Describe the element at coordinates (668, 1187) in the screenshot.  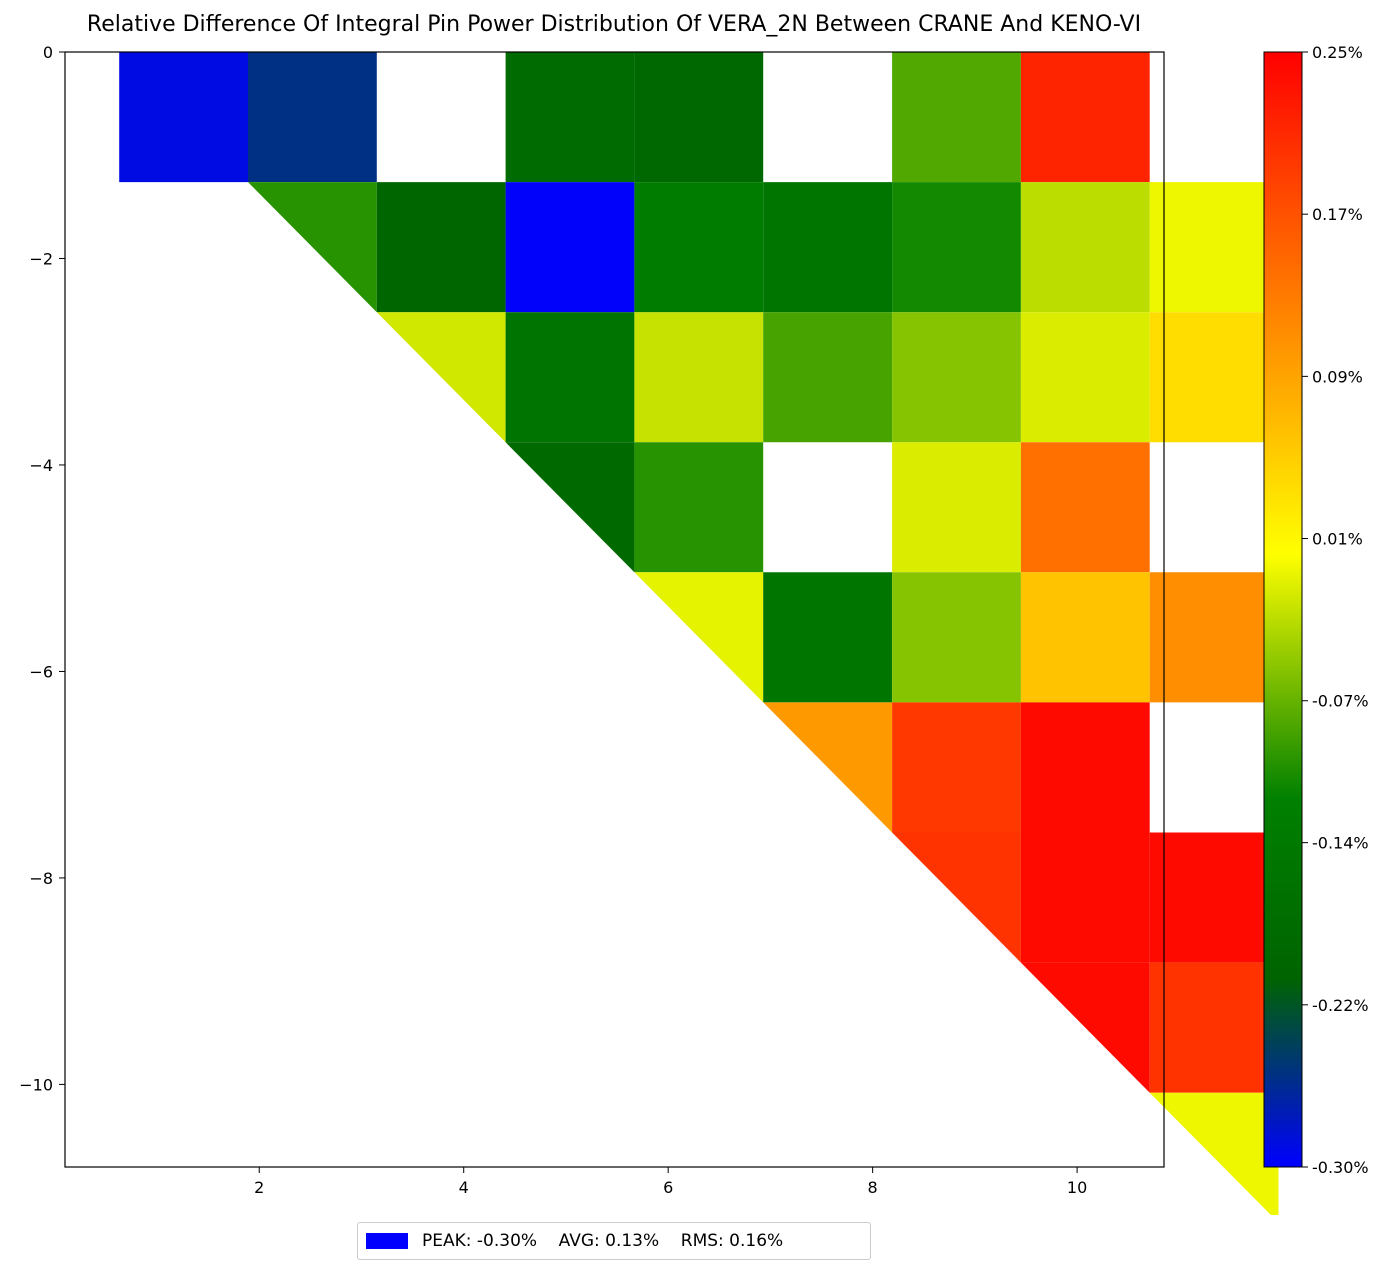
I see `x-tick-label: 6` at that location.